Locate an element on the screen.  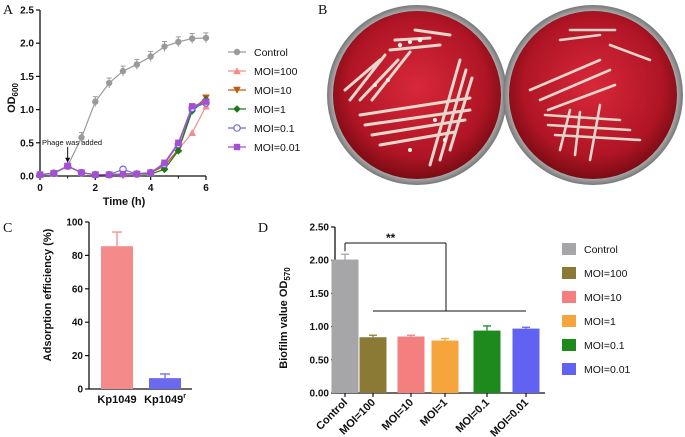
adsorption-y-tick-label: 20 is located at coordinates (78, 356).